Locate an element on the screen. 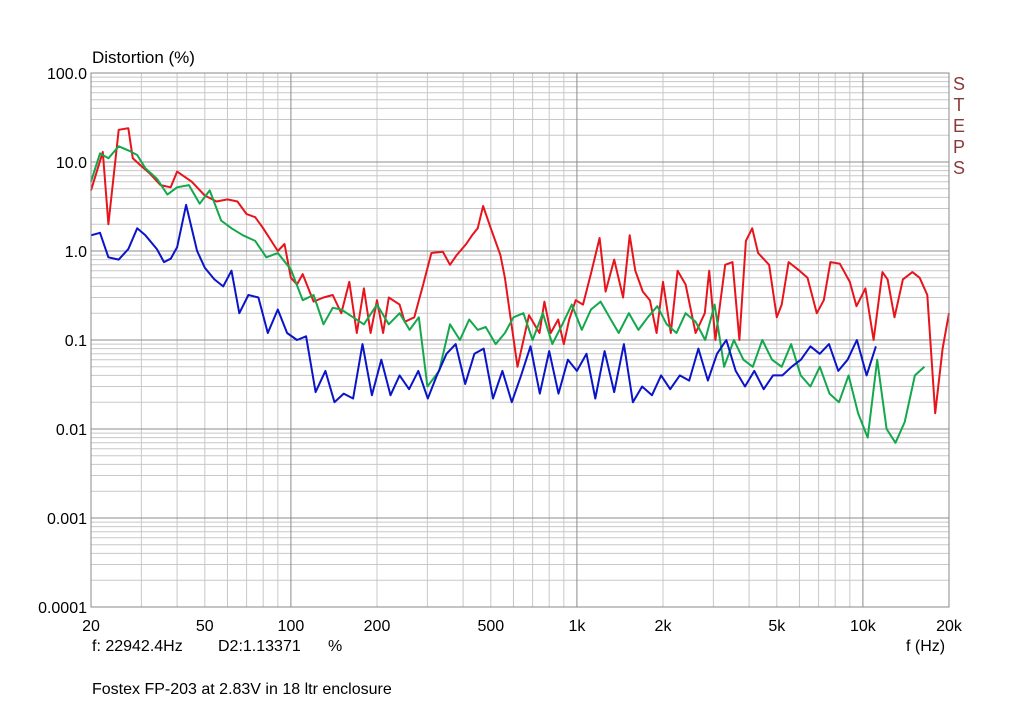 The image size is (1024, 705). watermark-letter: P is located at coordinates (958, 147).